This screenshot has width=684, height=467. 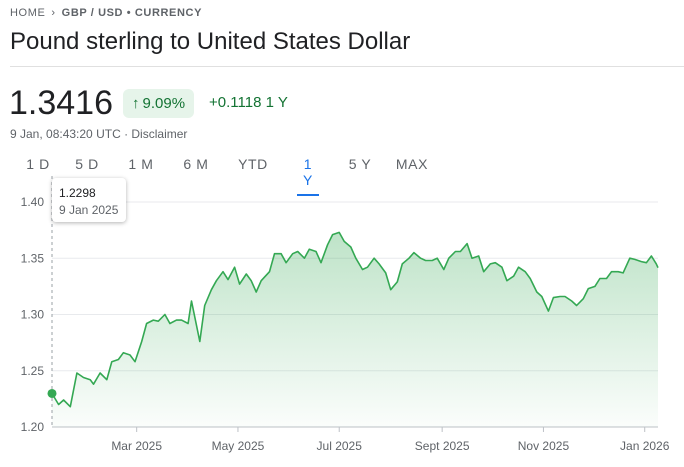 What do you see at coordinates (33, 202) in the screenshot?
I see `y-tick-label: 1.40` at bounding box center [33, 202].